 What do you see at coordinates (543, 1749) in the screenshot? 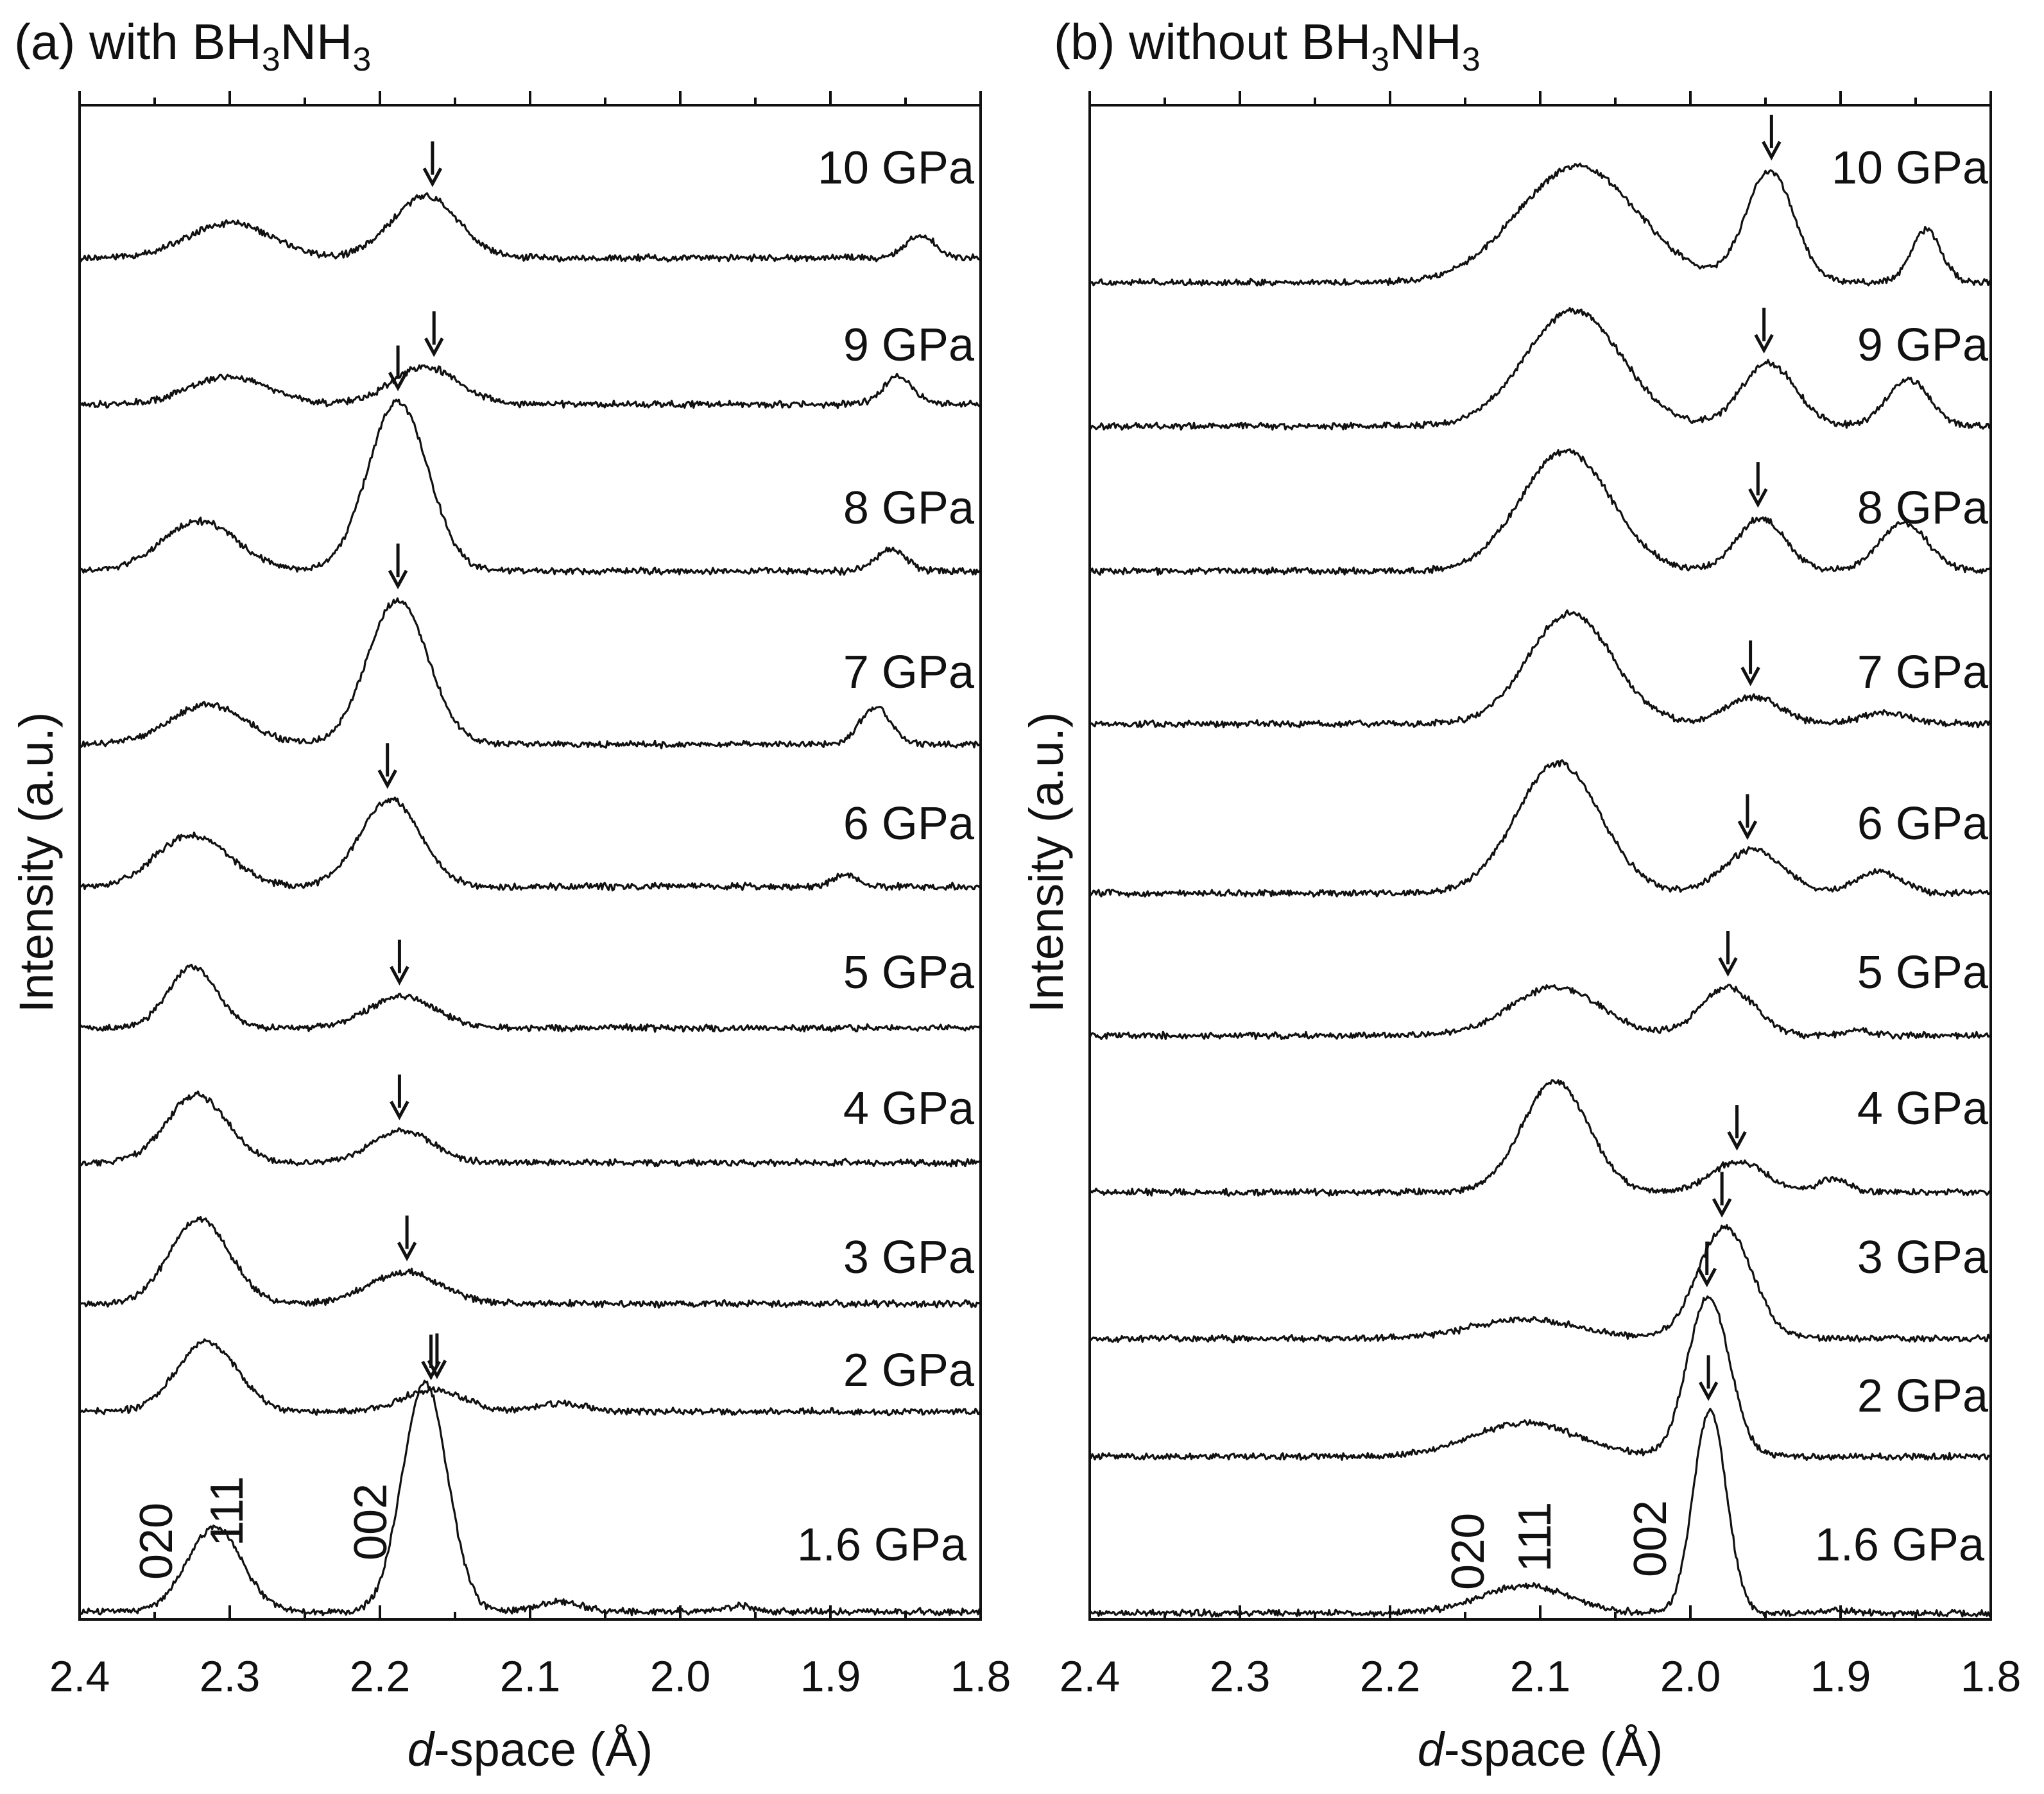
I see `x-axis-label-rest: -space (Å)` at bounding box center [543, 1749].